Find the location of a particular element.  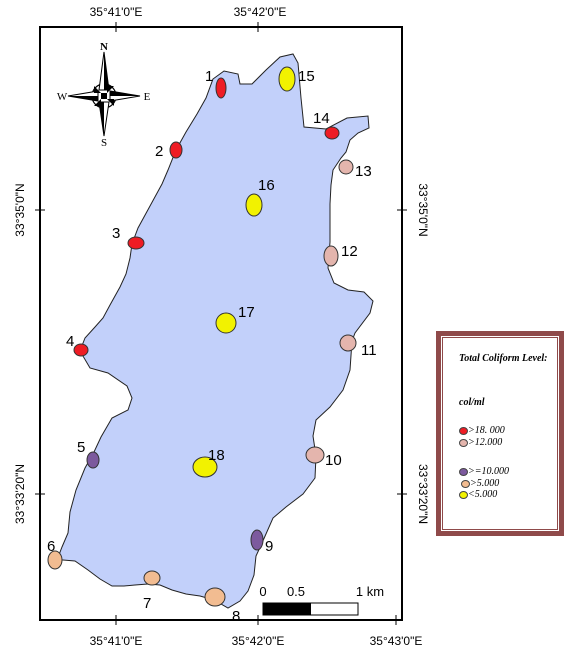

site-marker: 13 is located at coordinates (355, 169).